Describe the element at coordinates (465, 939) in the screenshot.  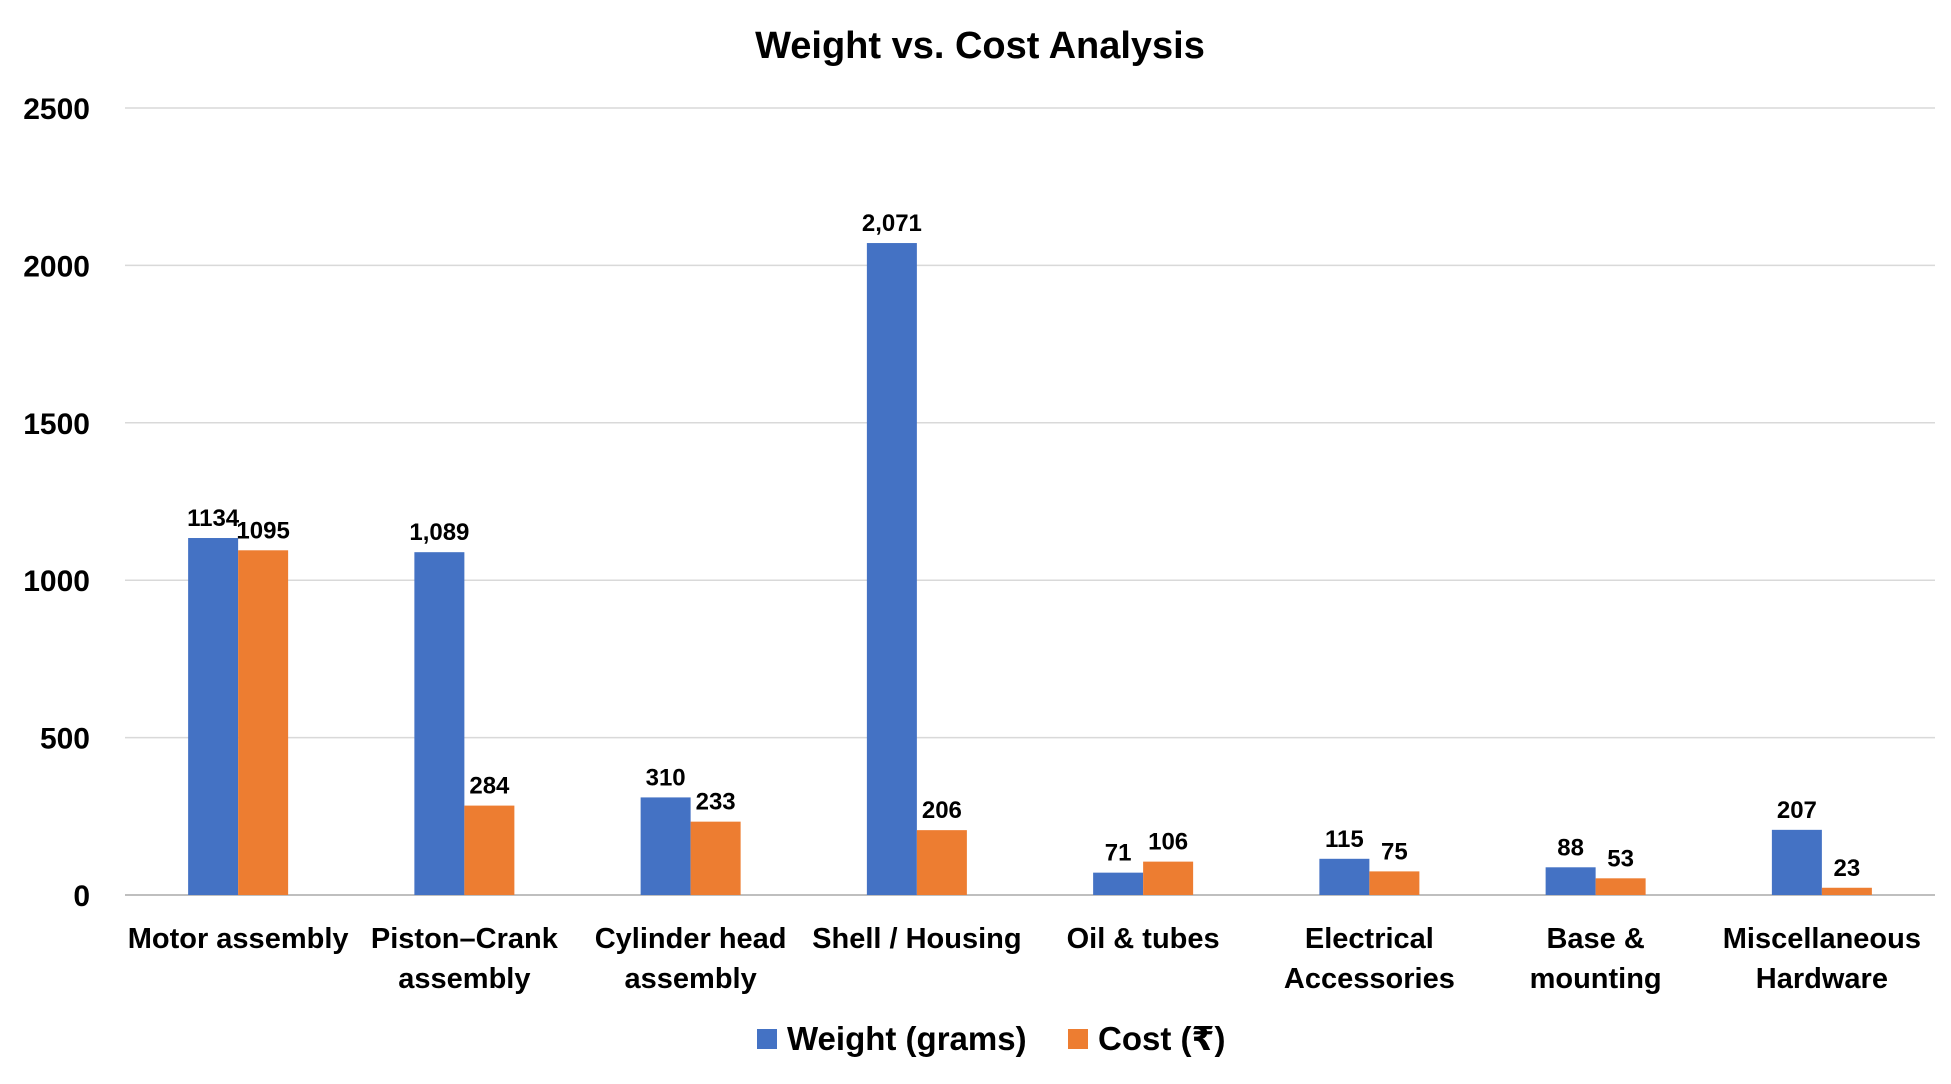
I see `x-tick-label: Piston–Crank` at that location.